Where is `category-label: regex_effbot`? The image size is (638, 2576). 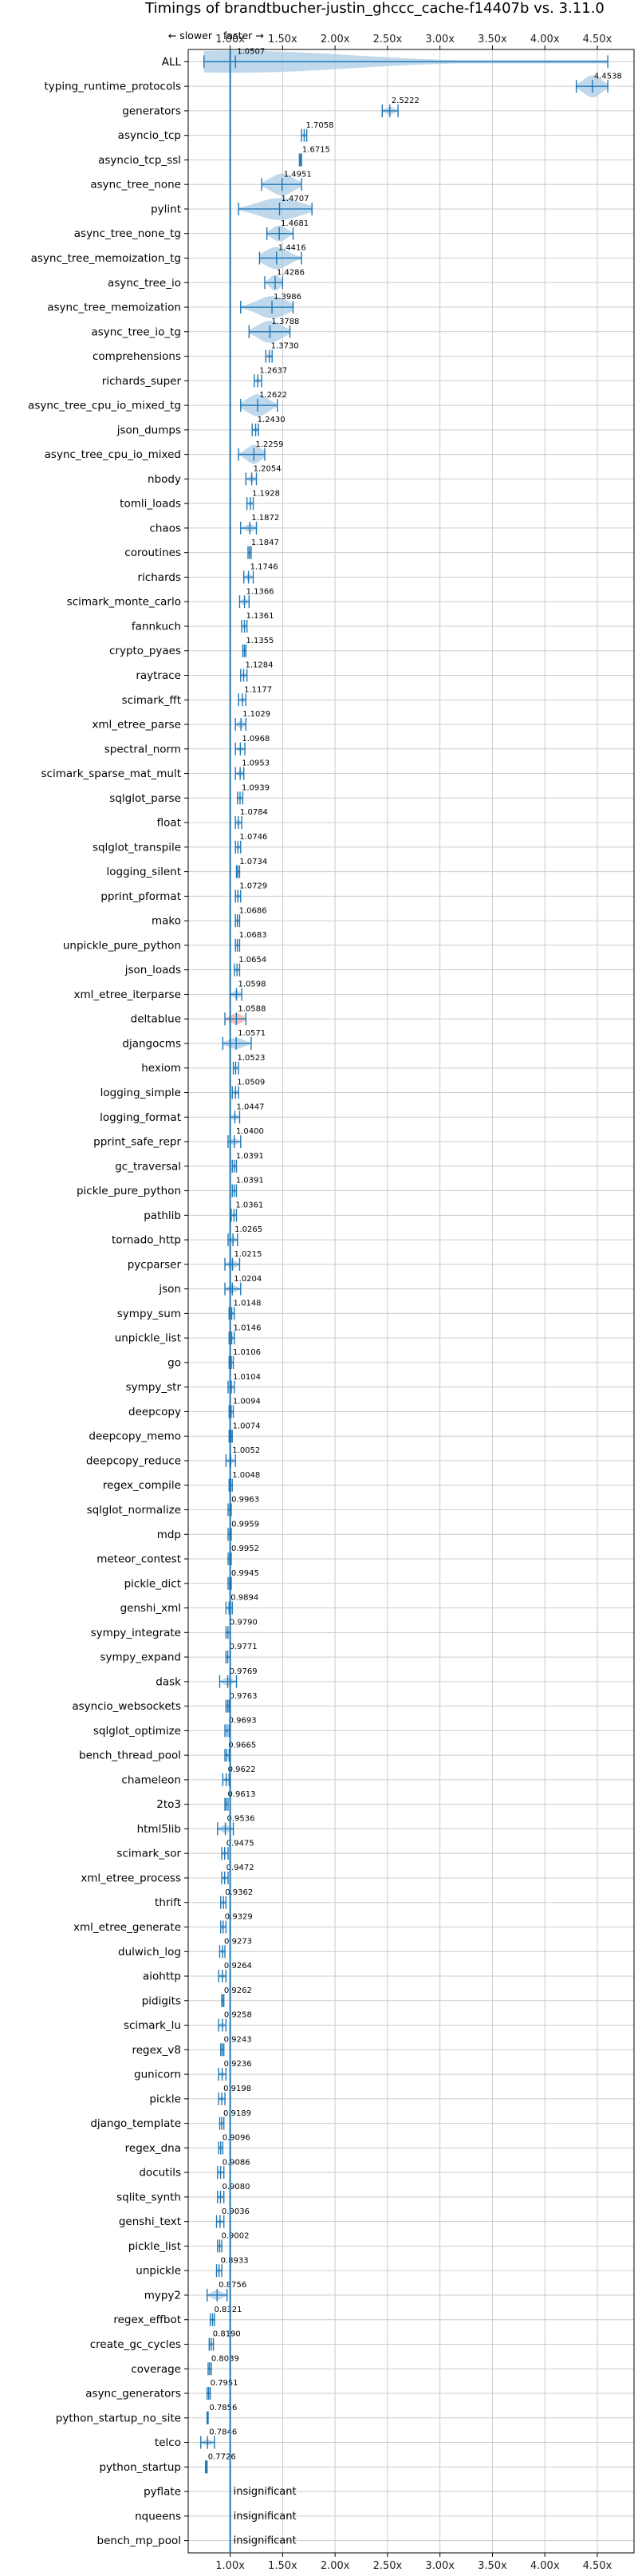 category-label: regex_effbot is located at coordinates (147, 2320).